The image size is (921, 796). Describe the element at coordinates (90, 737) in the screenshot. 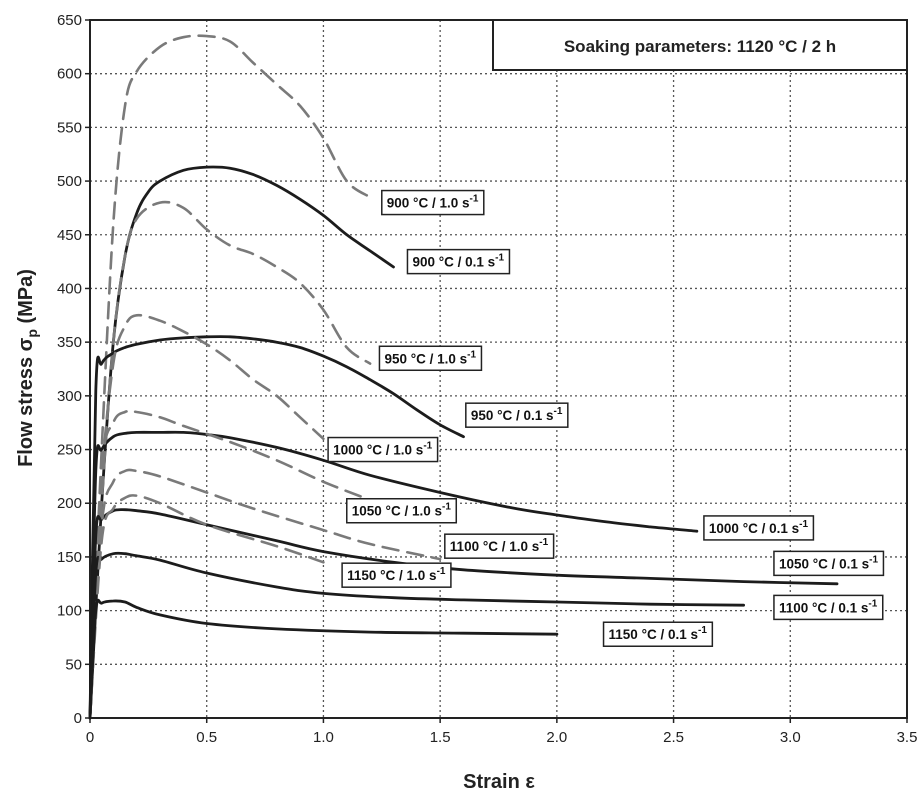

I see `x-tick-label: 0` at that location.